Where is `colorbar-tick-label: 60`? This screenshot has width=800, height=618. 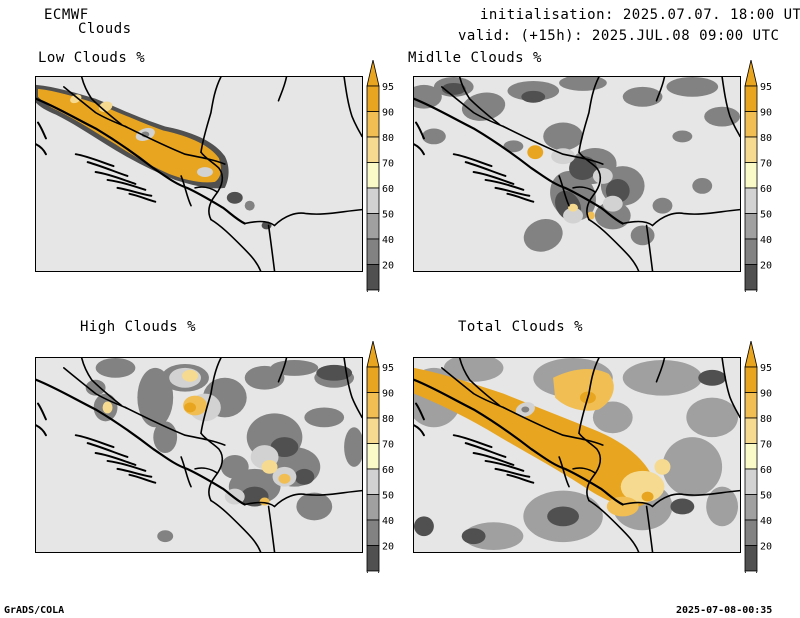
colorbar-tick-label: 60 is located at coordinates (388, 189).